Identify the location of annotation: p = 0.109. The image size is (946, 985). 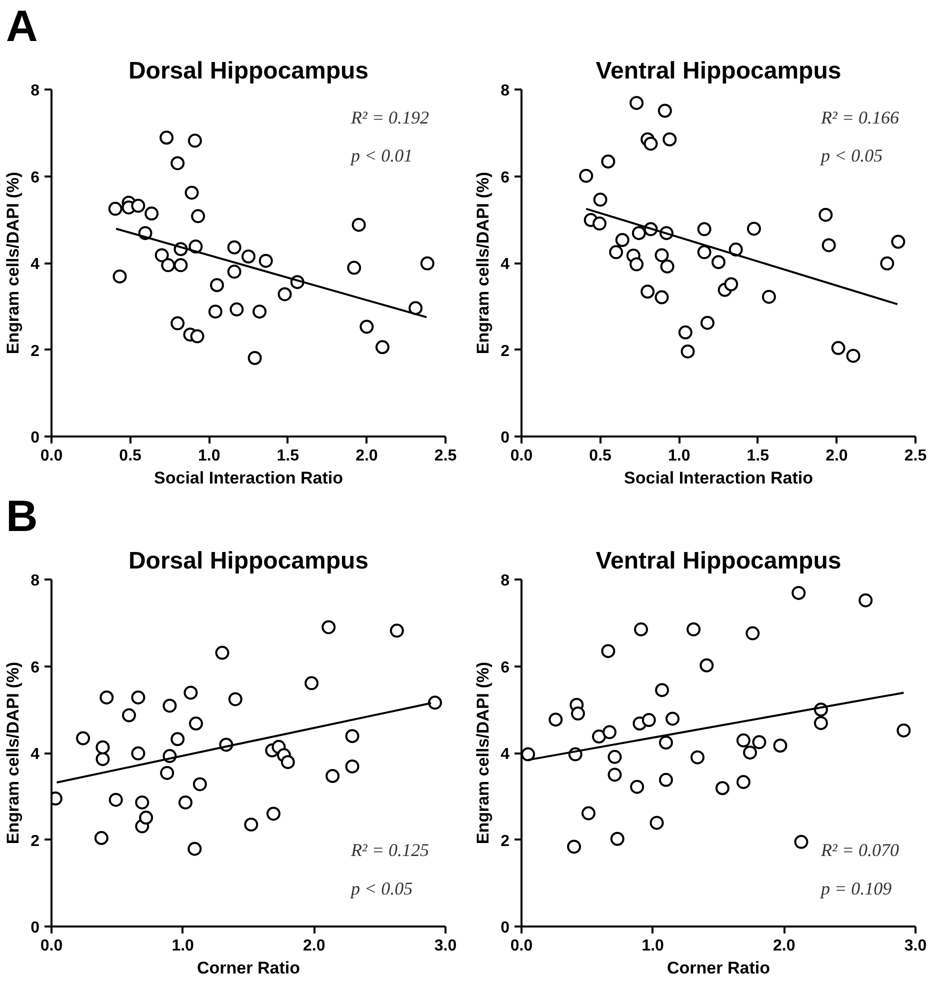
(855, 888).